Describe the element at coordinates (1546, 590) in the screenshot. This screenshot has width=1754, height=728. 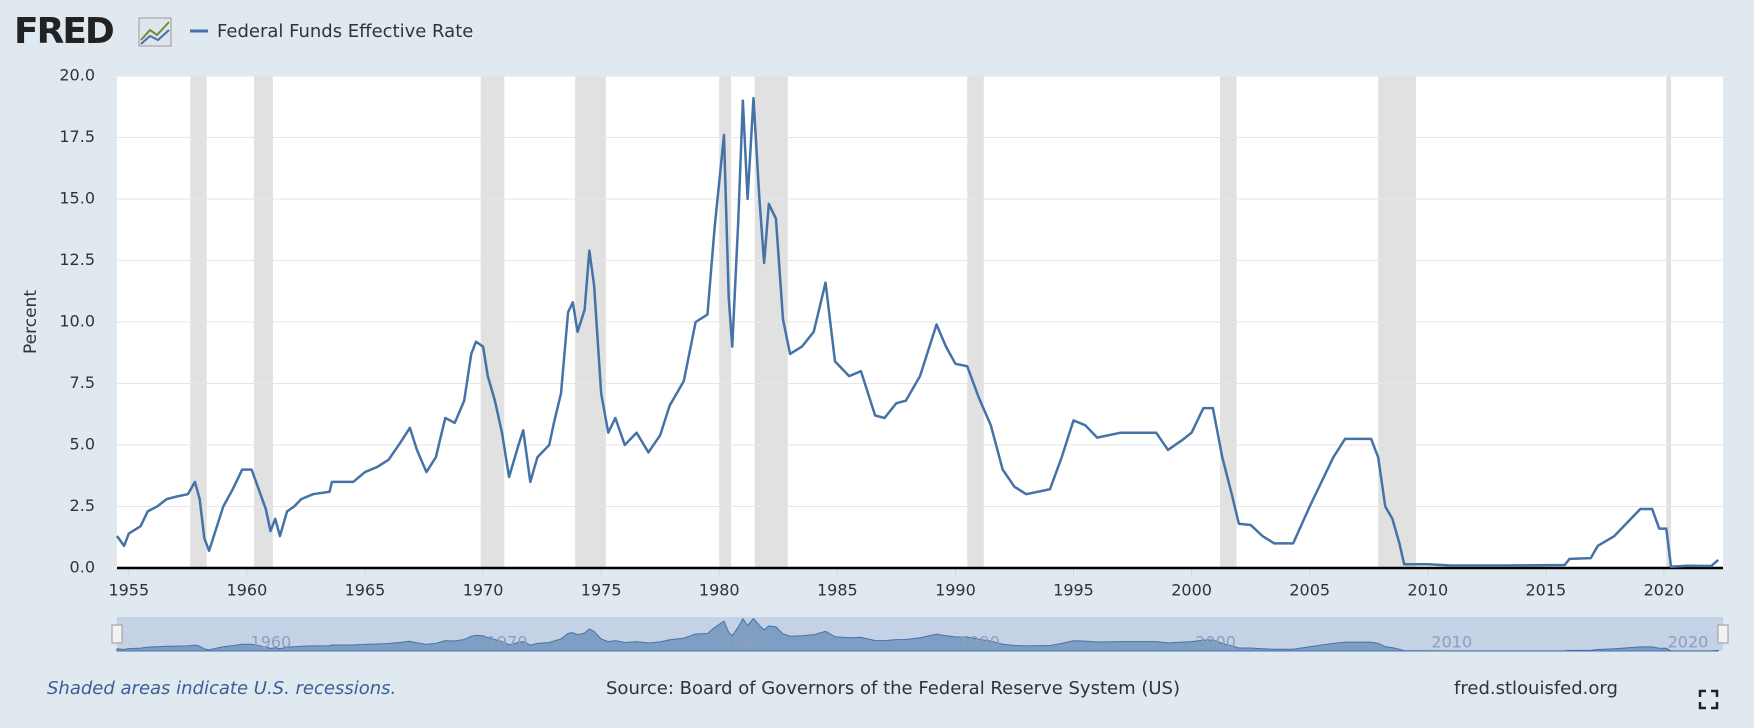
I see `x-tick-label: 2015` at that location.